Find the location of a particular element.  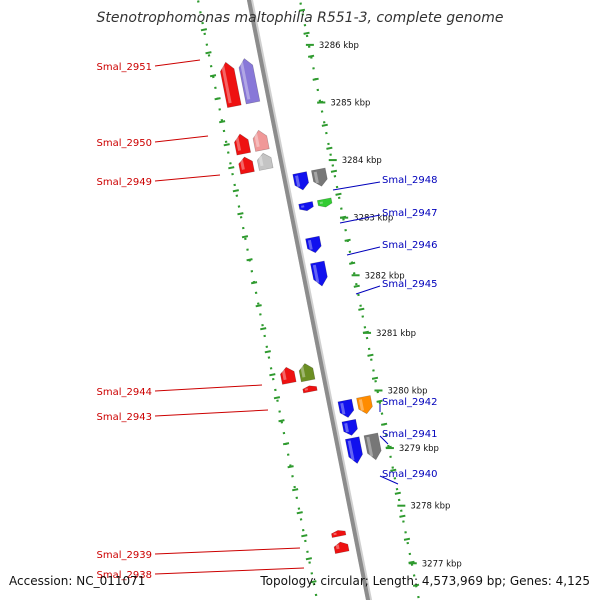

left-gene-label: Smal_2938 is located at coordinates (124, 575).